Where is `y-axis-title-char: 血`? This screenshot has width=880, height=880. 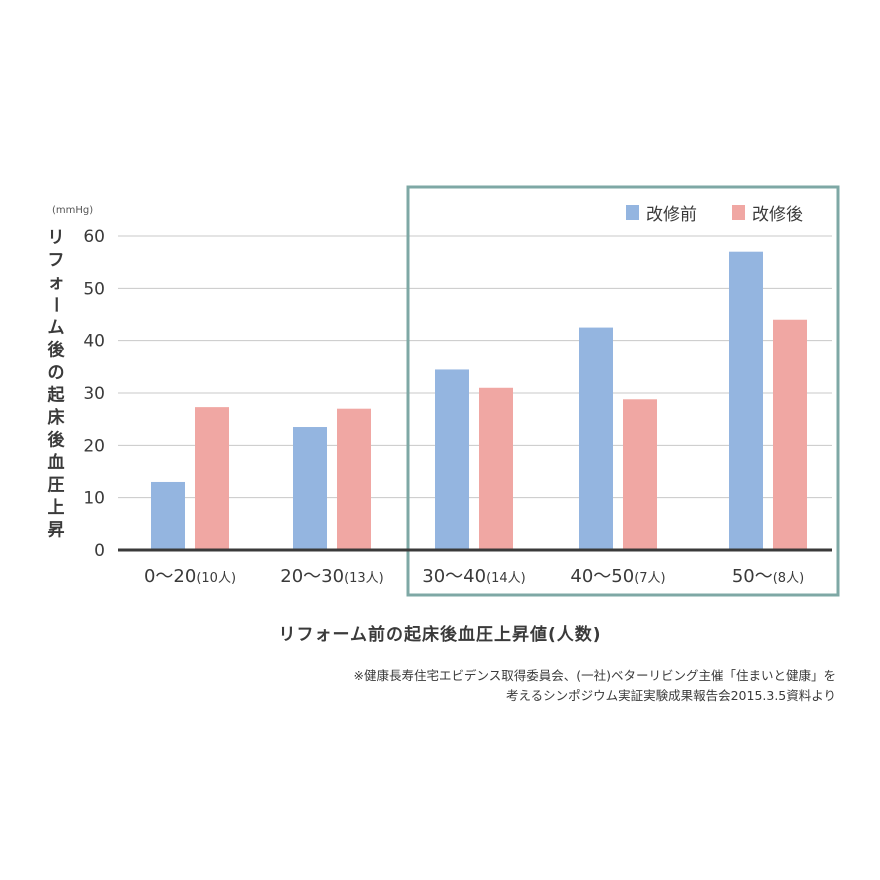 y-axis-title-char: 血 is located at coordinates (56, 462).